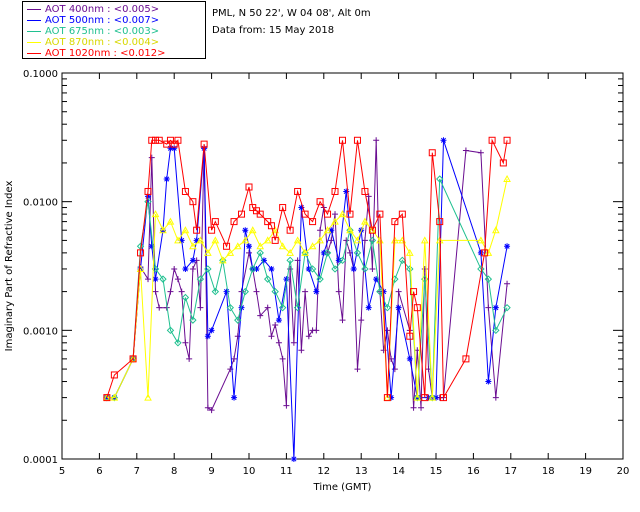 This screenshot has height=512, width=640. I want to click on x-tick-label: 5, so click(62, 471).